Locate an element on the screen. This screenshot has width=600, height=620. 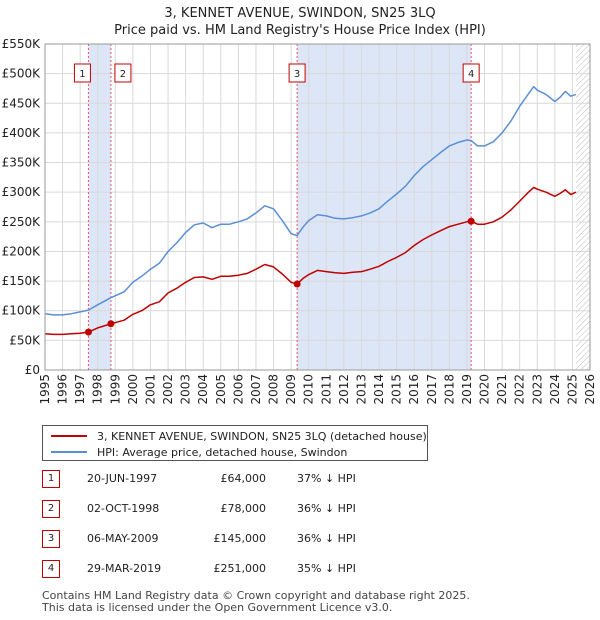
sale-number-badge: 4 is located at coordinates (51, 569).